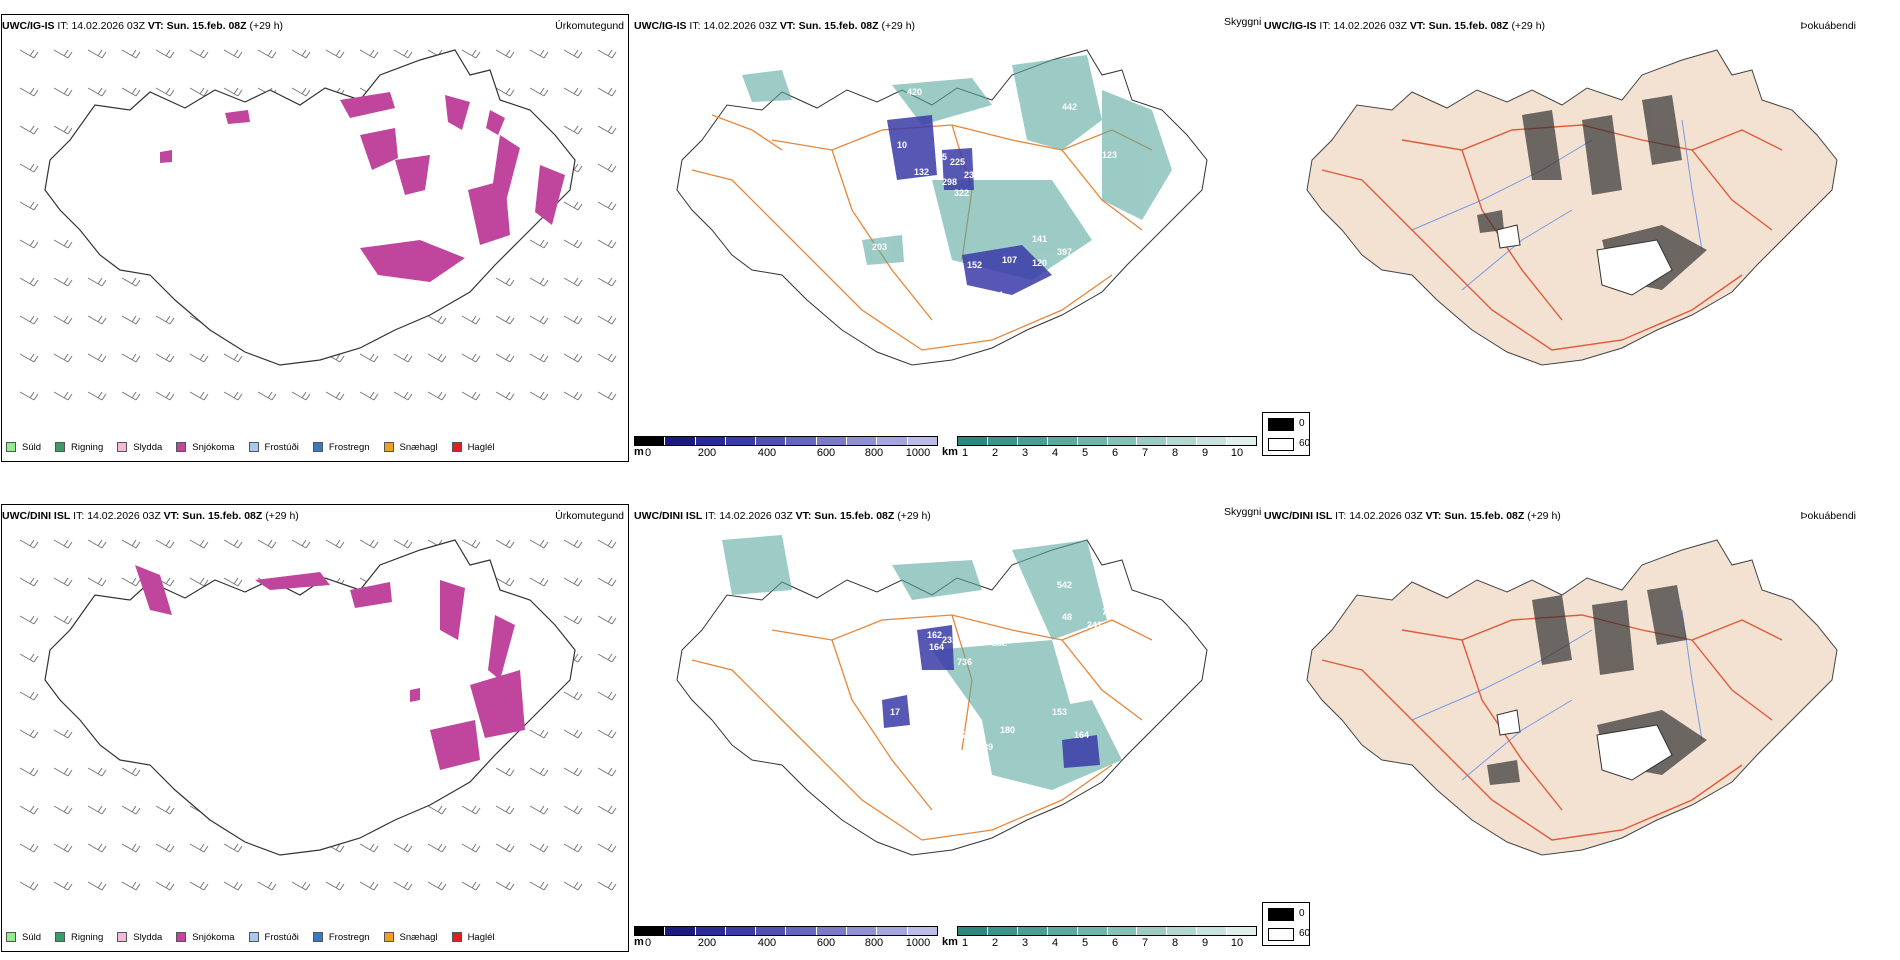  Describe the element at coordinates (1572, 207) in the screenshot. I see `fog-map` at that location.